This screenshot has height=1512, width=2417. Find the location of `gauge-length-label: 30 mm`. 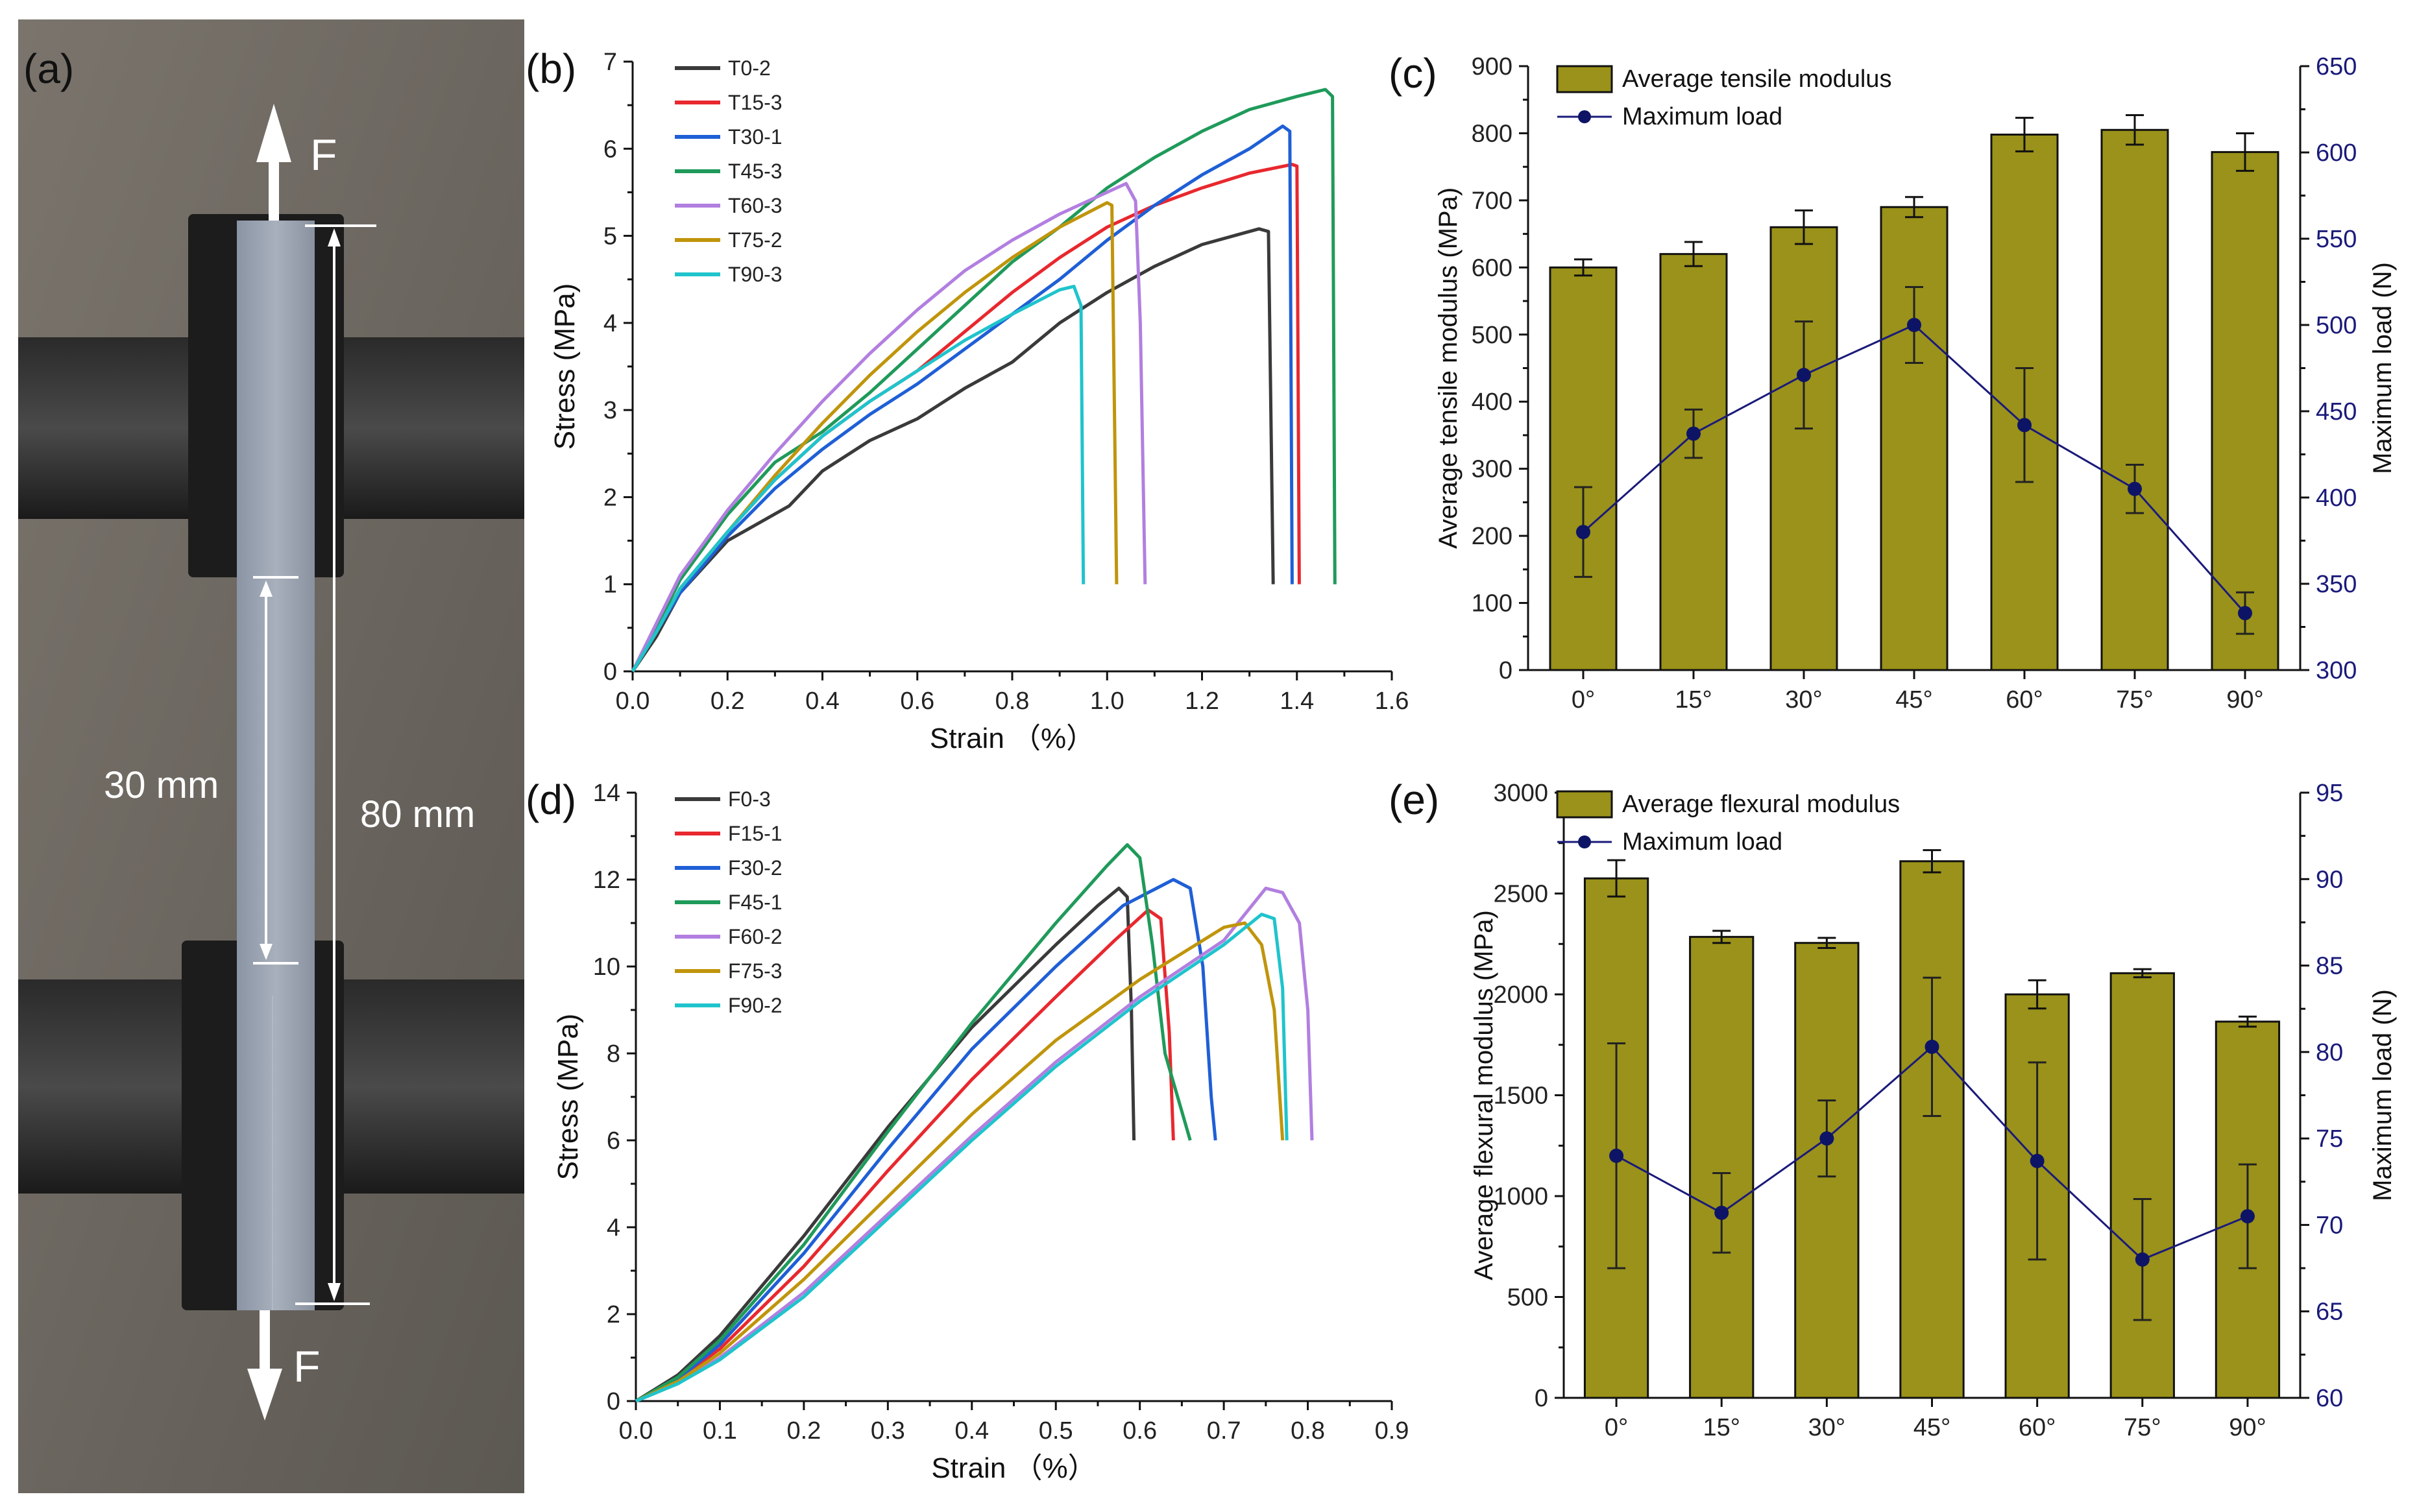

gauge-length-label: 30 mm is located at coordinates (161, 785).